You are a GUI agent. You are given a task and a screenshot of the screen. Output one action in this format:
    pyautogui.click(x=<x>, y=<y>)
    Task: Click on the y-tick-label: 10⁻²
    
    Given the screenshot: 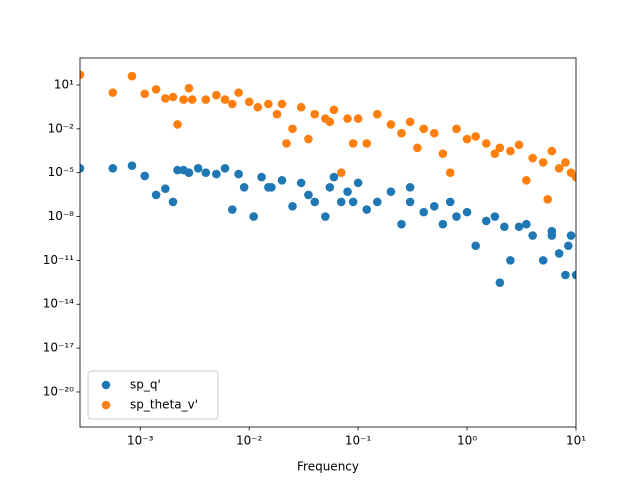 What is the action you would take?
    pyautogui.click(x=61, y=128)
    